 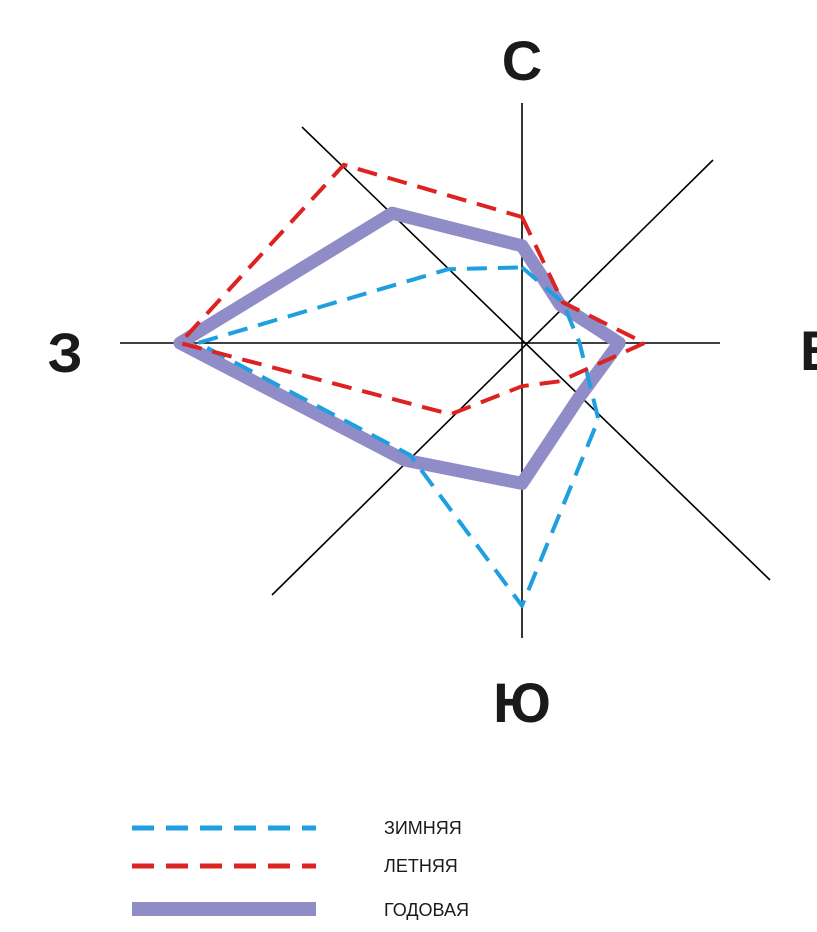 What do you see at coordinates (64, 352) in the screenshot?
I see `direction-label-west: З` at bounding box center [64, 352].